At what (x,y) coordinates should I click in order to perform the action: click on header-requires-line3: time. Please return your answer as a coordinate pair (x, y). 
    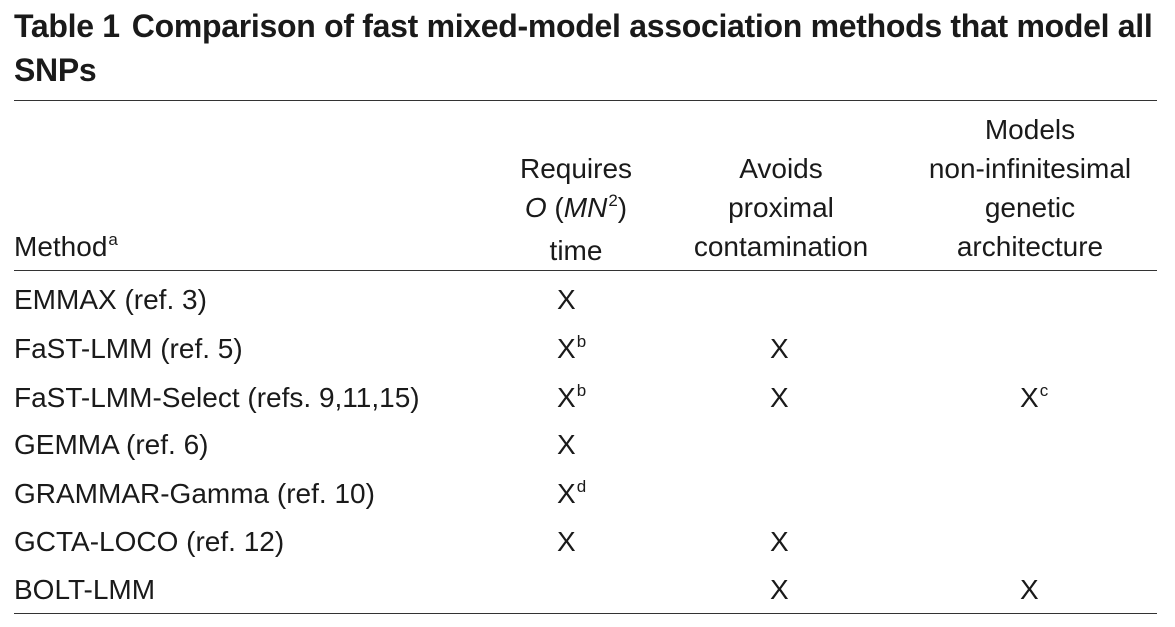
    Looking at the image, I should click on (576, 250).